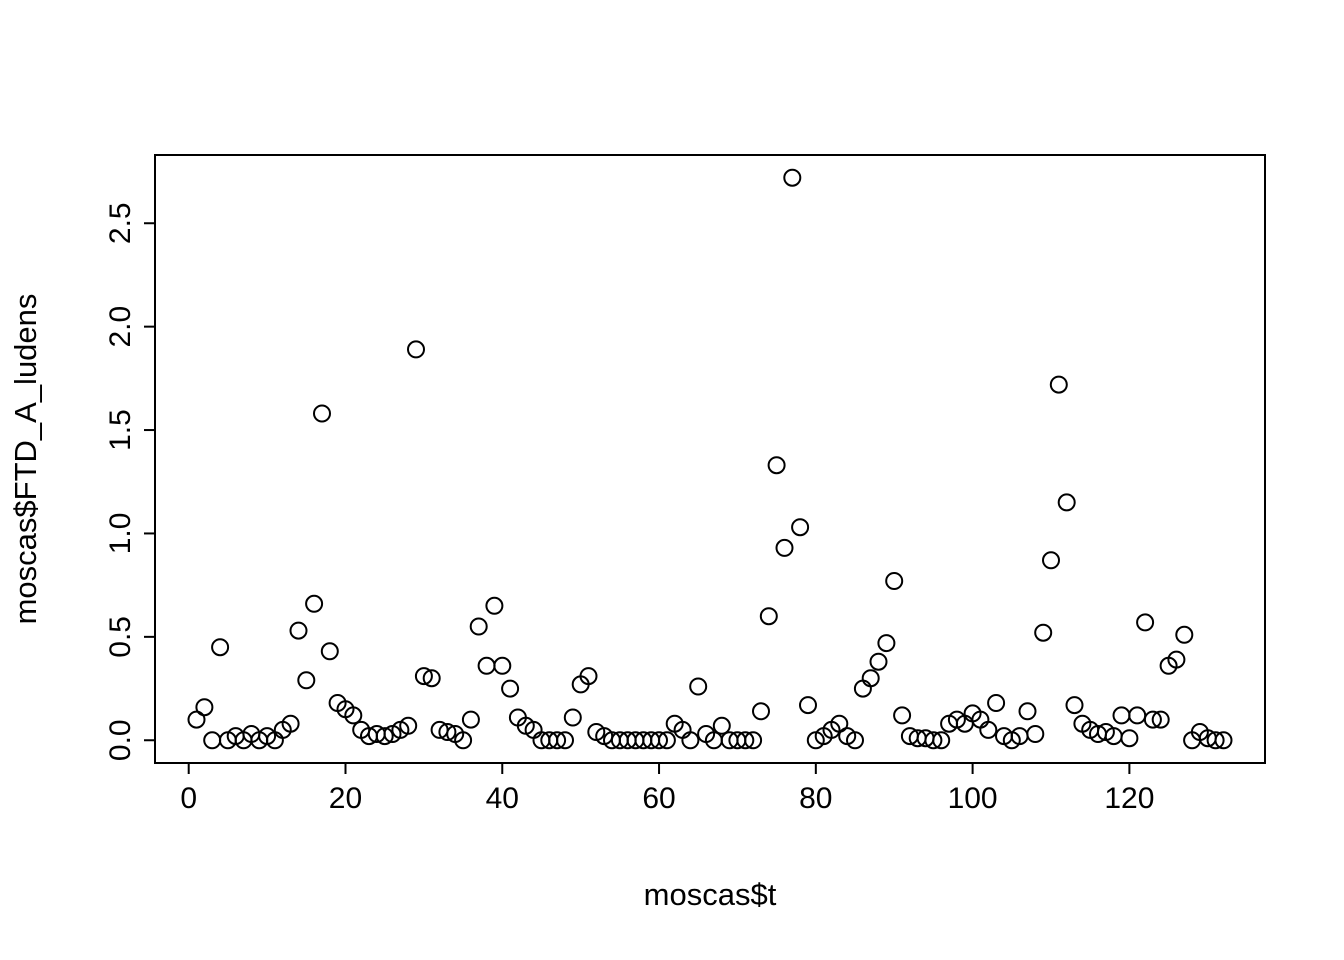  What do you see at coordinates (1129, 798) in the screenshot?
I see `x-axis-tick-label: 120` at bounding box center [1129, 798].